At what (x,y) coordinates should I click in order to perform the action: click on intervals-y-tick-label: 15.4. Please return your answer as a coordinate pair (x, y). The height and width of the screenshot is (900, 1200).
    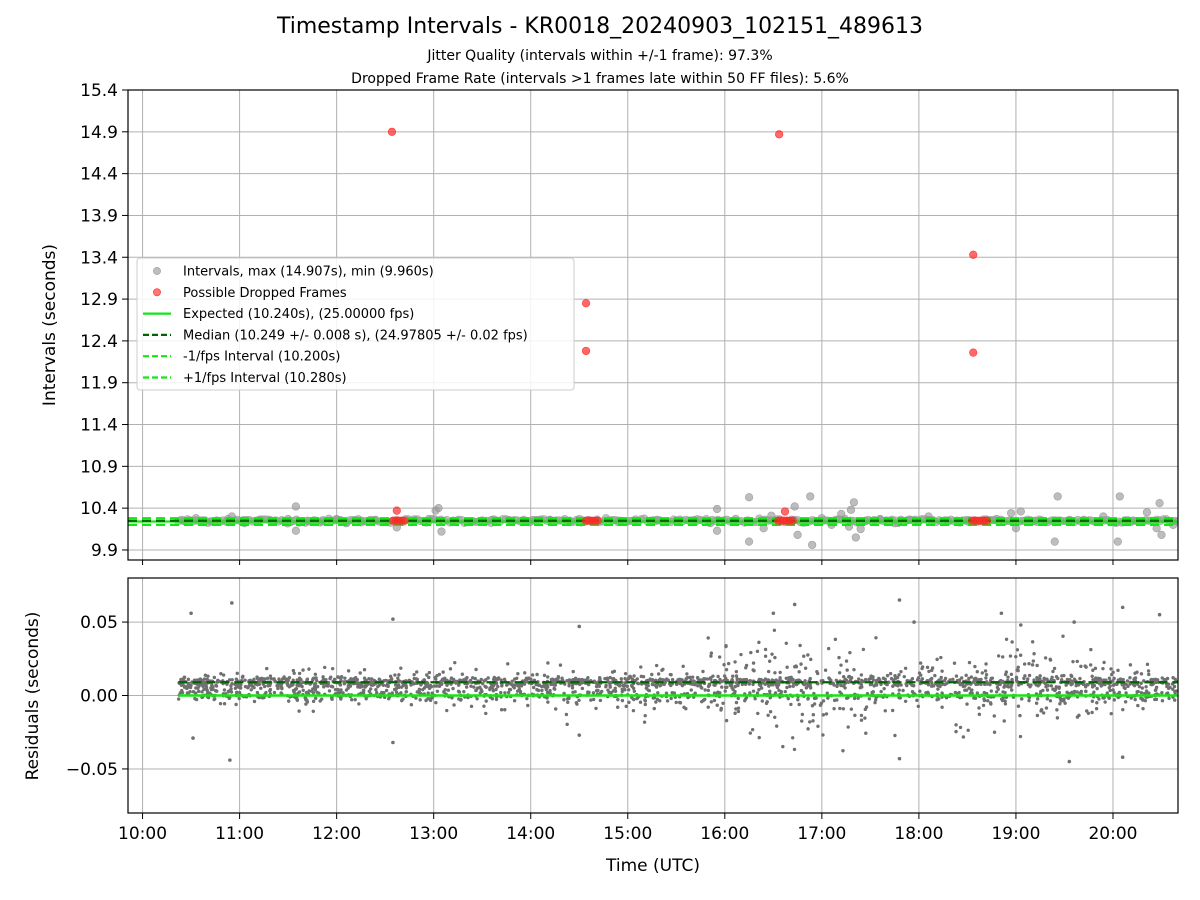
    Looking at the image, I should click on (99, 91).